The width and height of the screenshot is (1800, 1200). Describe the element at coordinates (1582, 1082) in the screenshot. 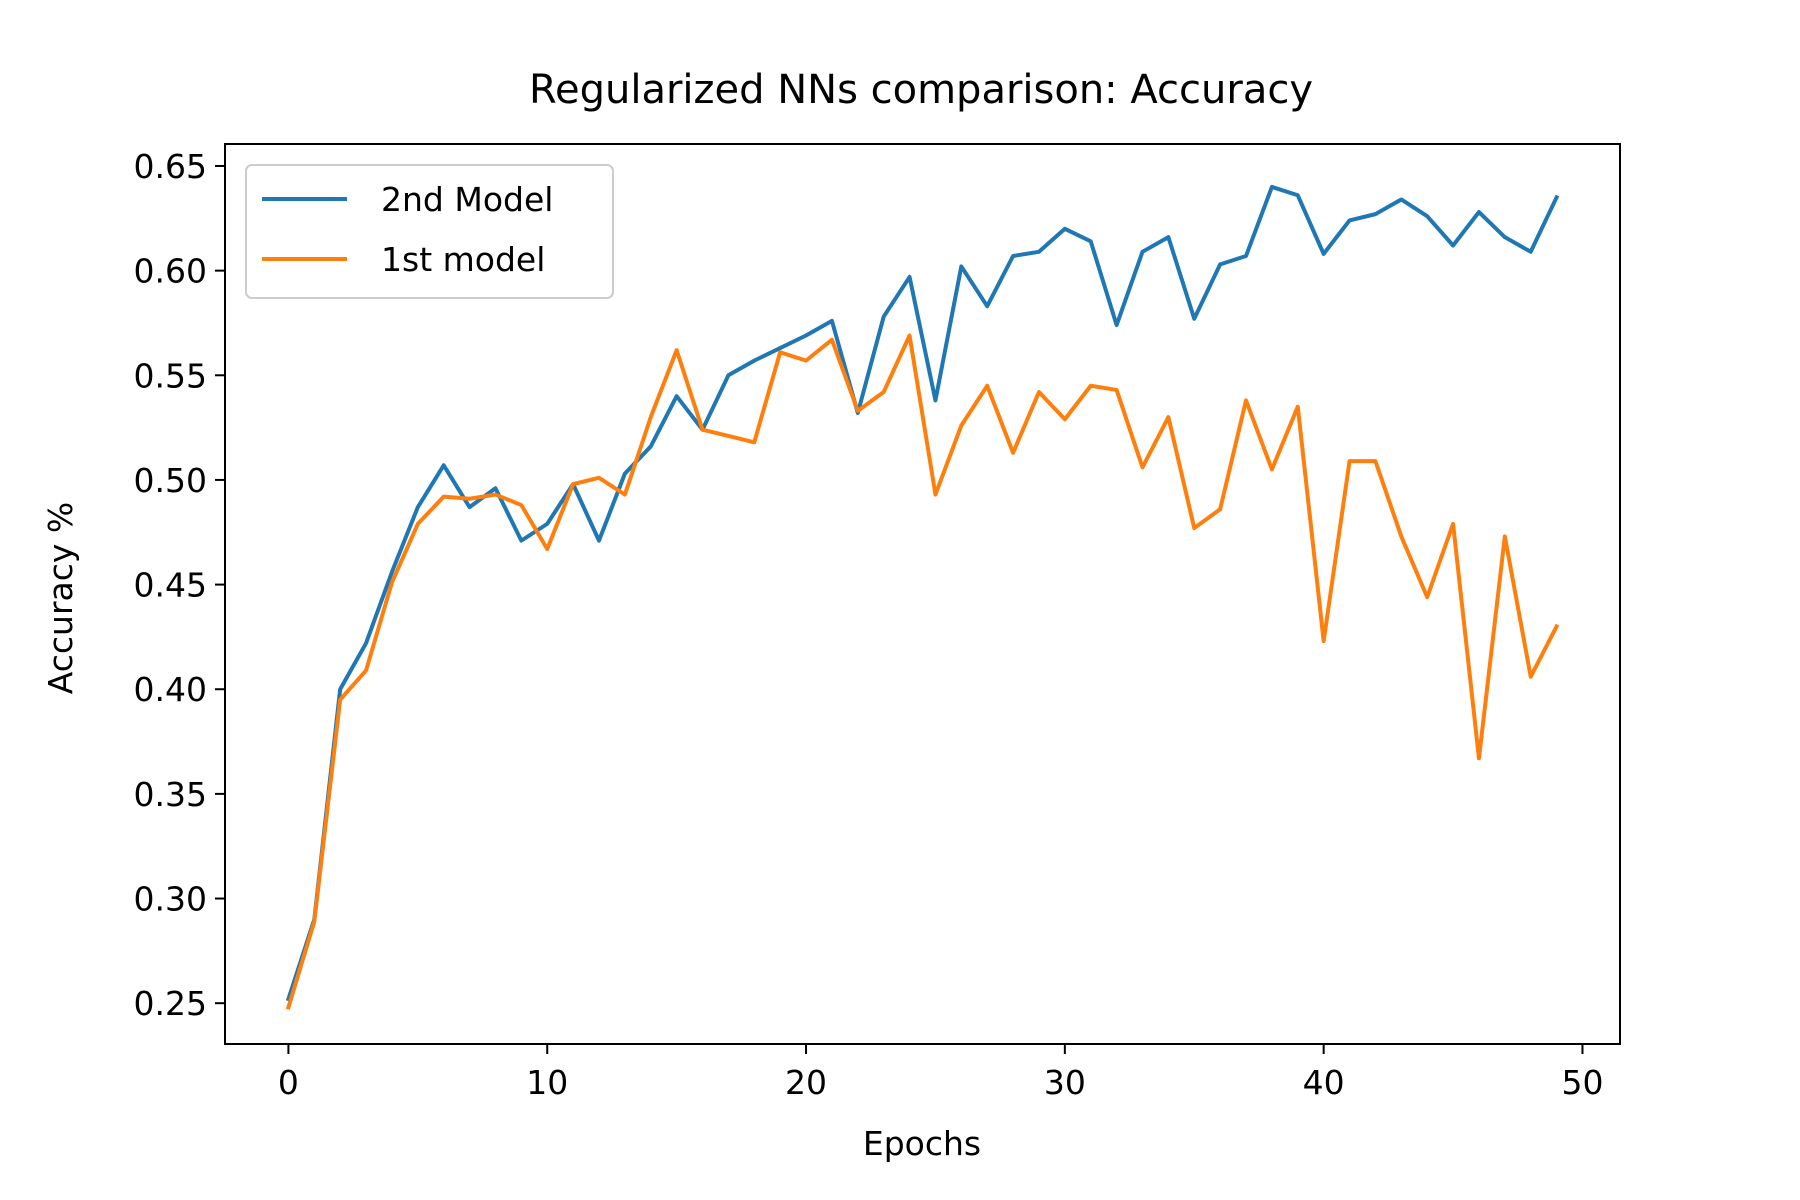

I see `x-tick-label: 50` at that location.